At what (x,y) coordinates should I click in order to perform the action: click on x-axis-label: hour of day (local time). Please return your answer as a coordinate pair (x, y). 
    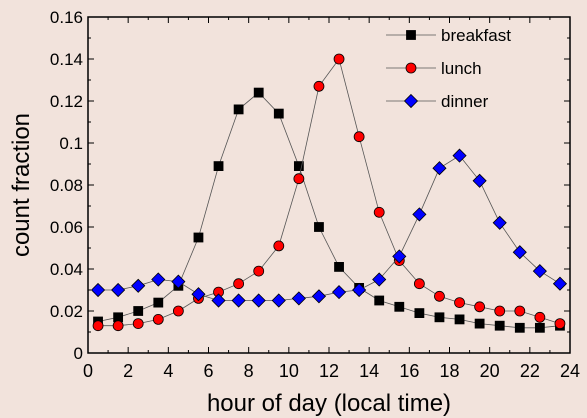
    Looking at the image, I should click on (329, 403).